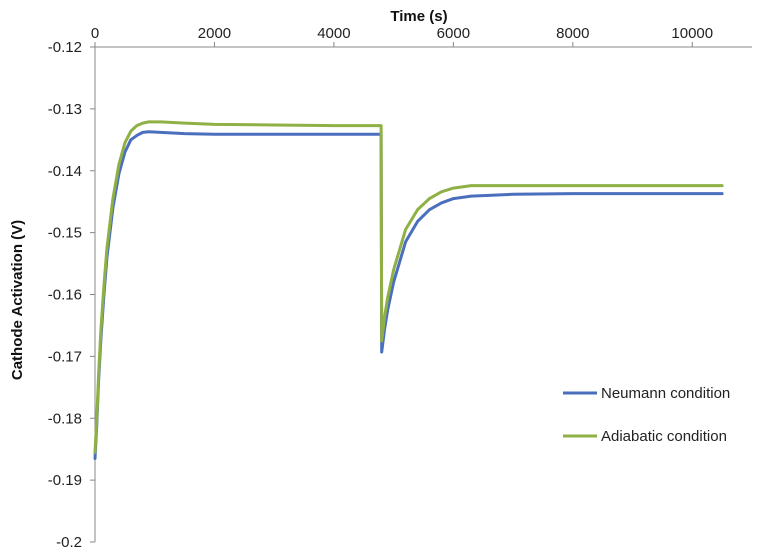 The height and width of the screenshot is (550, 766). Describe the element at coordinates (65, 356) in the screenshot. I see `y-tick-label: -0.17` at that location.